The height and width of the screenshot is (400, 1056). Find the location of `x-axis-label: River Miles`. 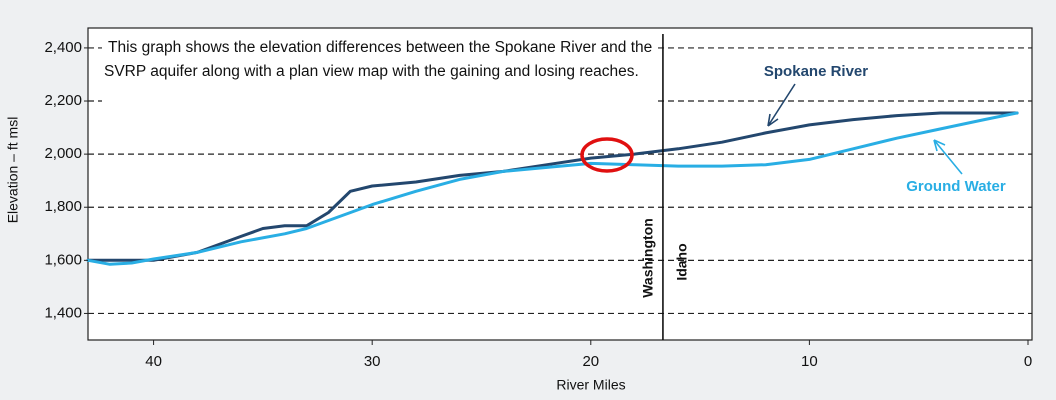

x-axis-label: River Miles is located at coordinates (590, 385).